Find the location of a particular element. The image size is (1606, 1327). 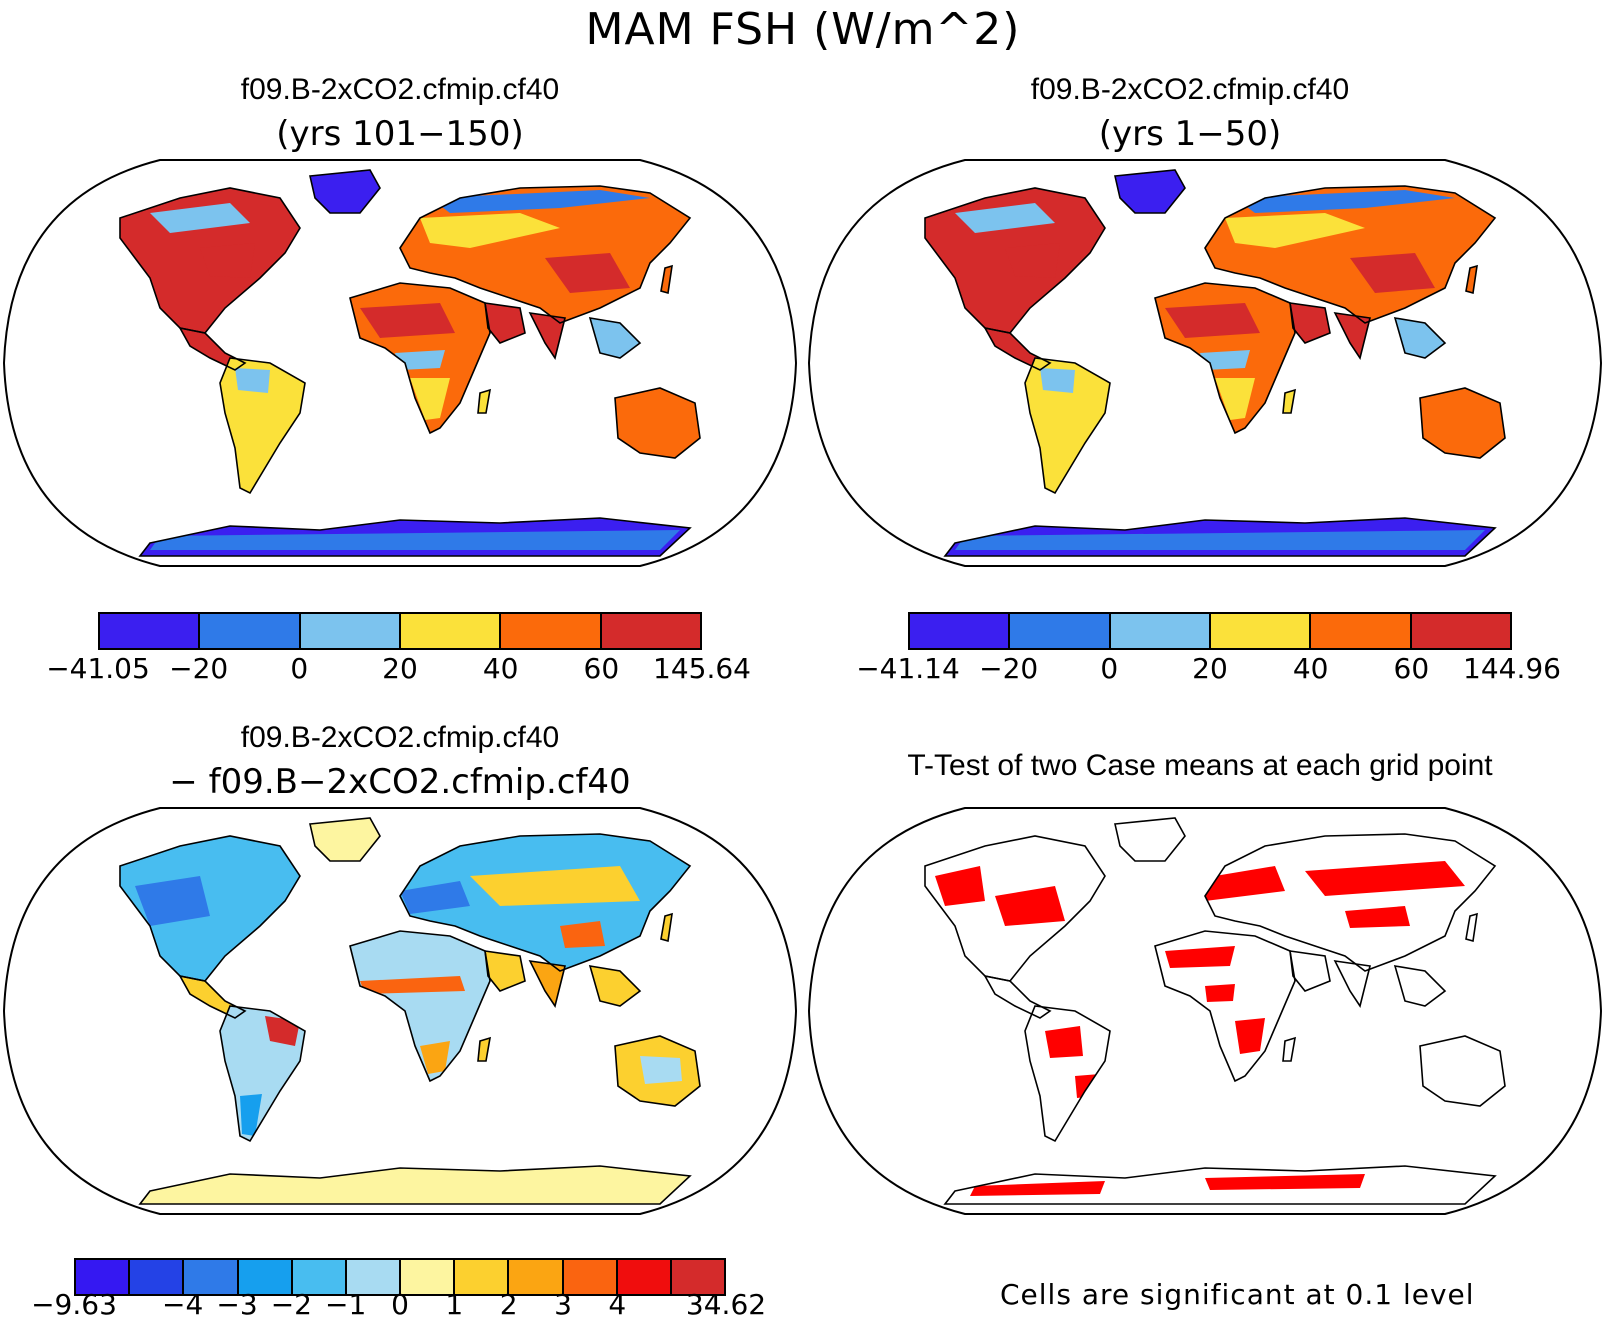

land-arabia is located at coordinates (1310, 971).